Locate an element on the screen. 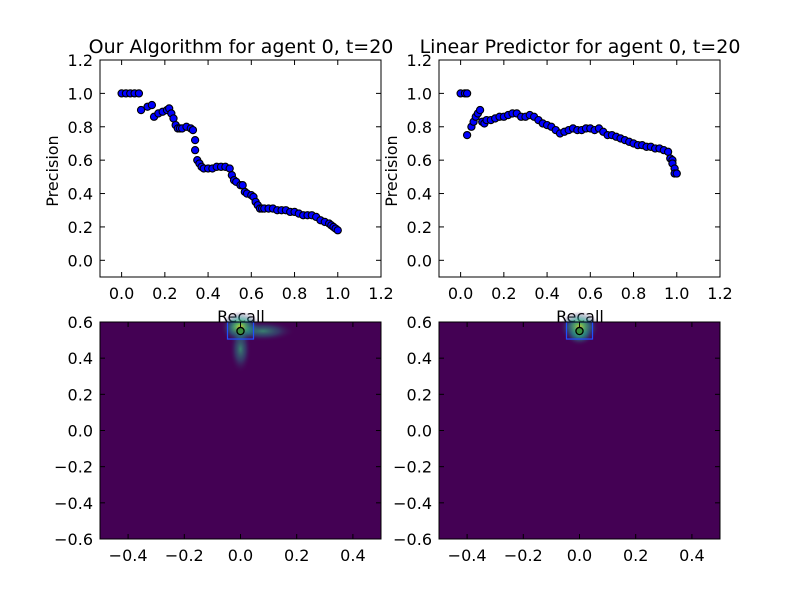  heatmap-hotspot is located at coordinates (240, 349).